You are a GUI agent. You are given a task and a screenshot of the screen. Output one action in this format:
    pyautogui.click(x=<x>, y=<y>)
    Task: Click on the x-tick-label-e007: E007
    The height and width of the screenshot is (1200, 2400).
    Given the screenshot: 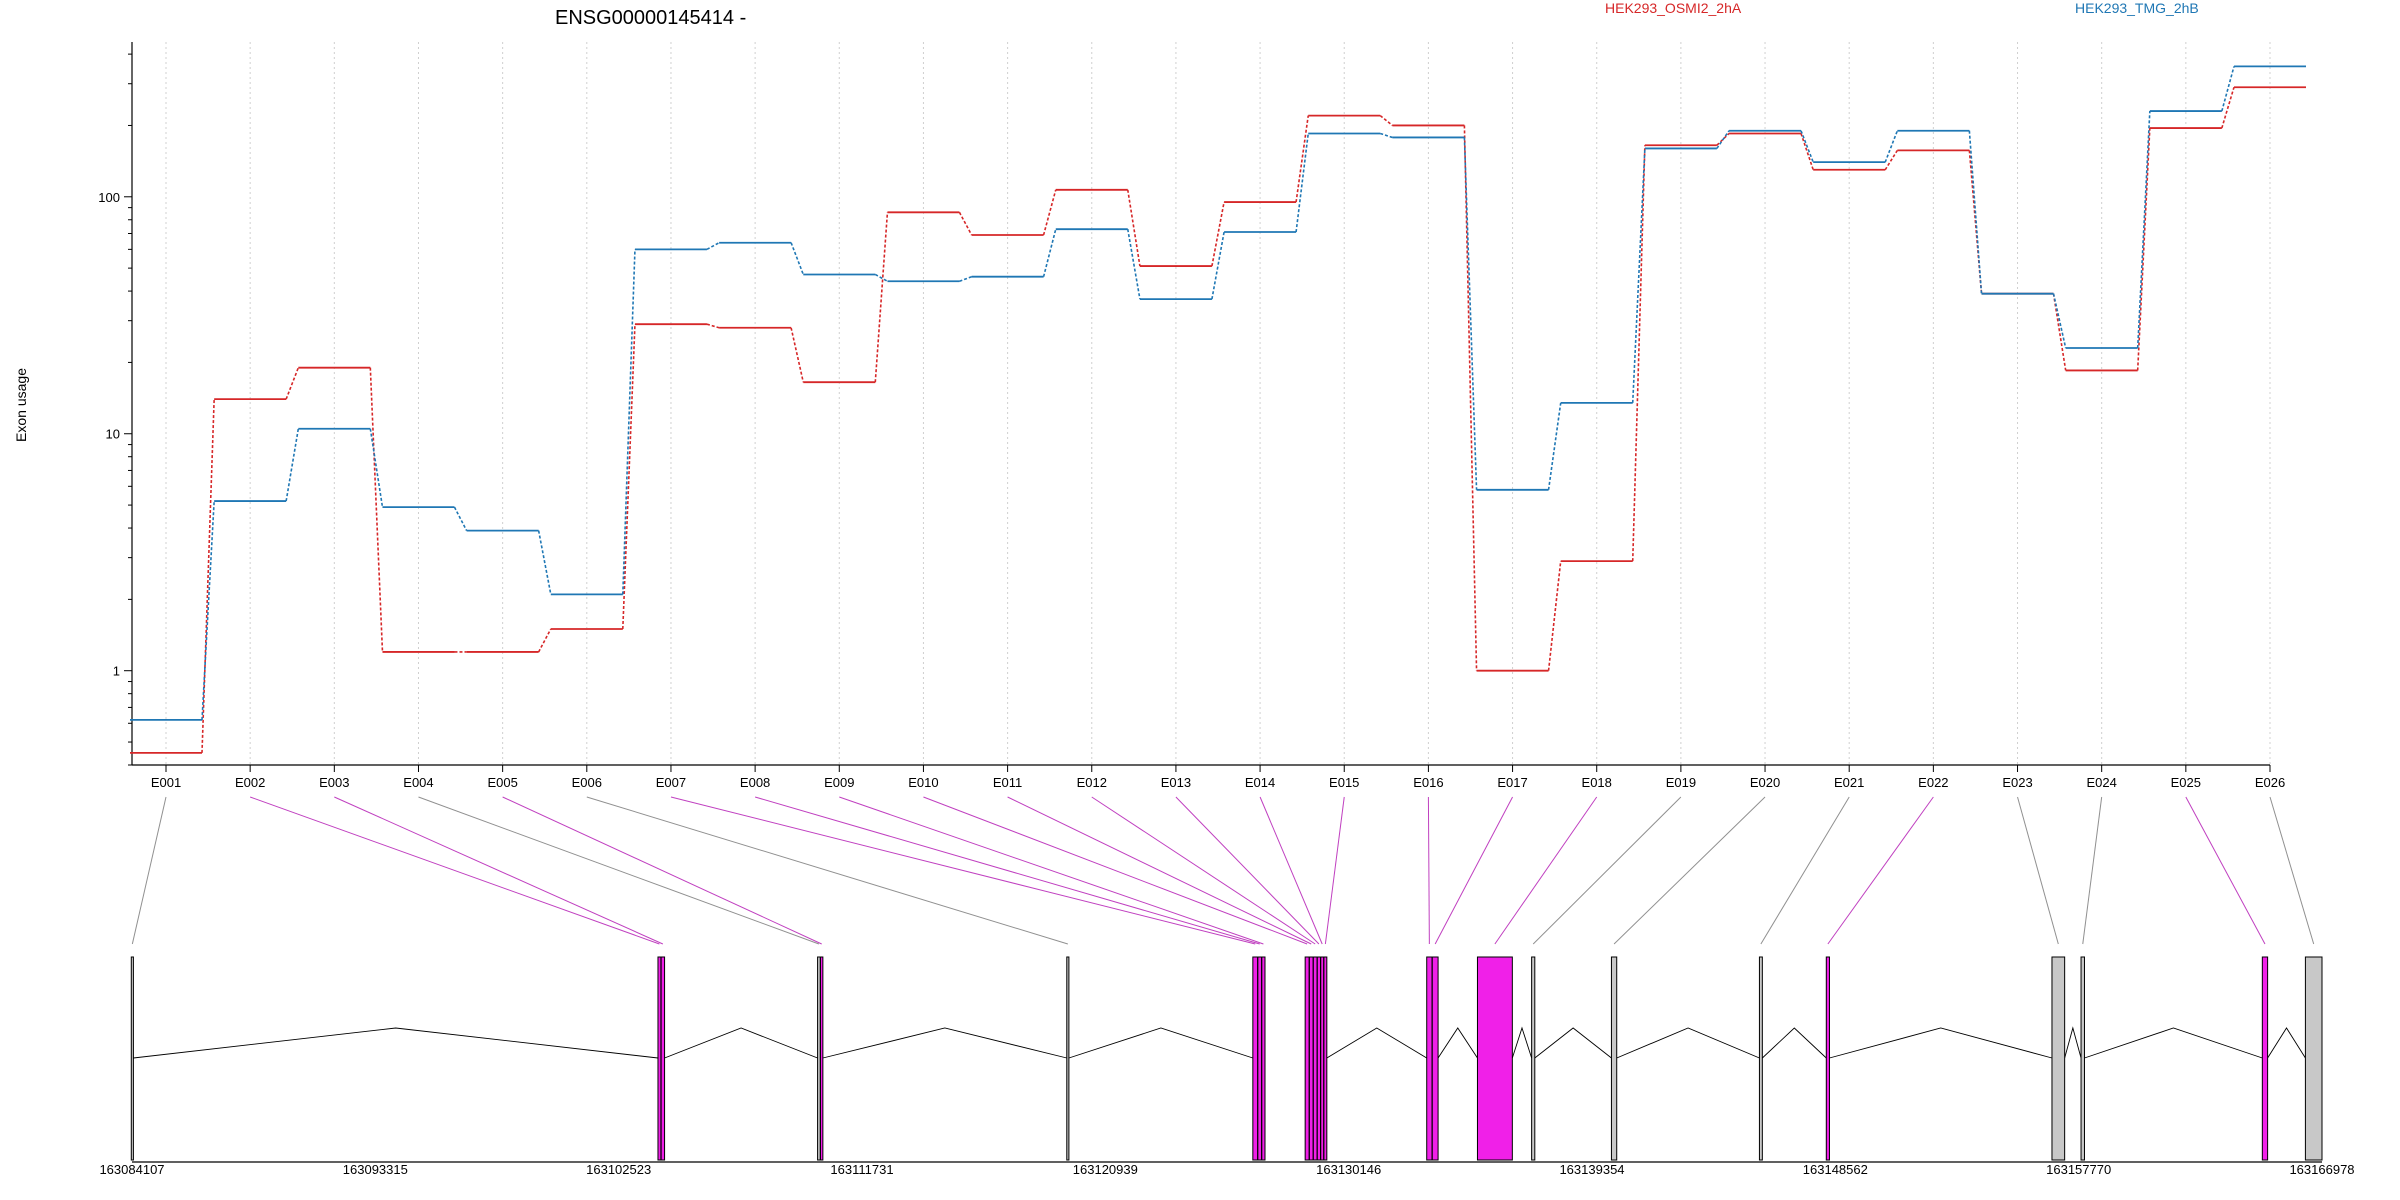 What is the action you would take?
    pyautogui.click(x=671, y=782)
    